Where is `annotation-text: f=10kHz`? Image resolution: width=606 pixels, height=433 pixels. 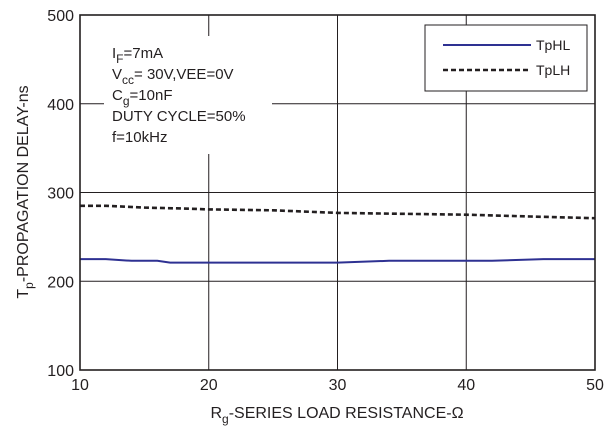 annotation-text: f=10kHz is located at coordinates (139, 137).